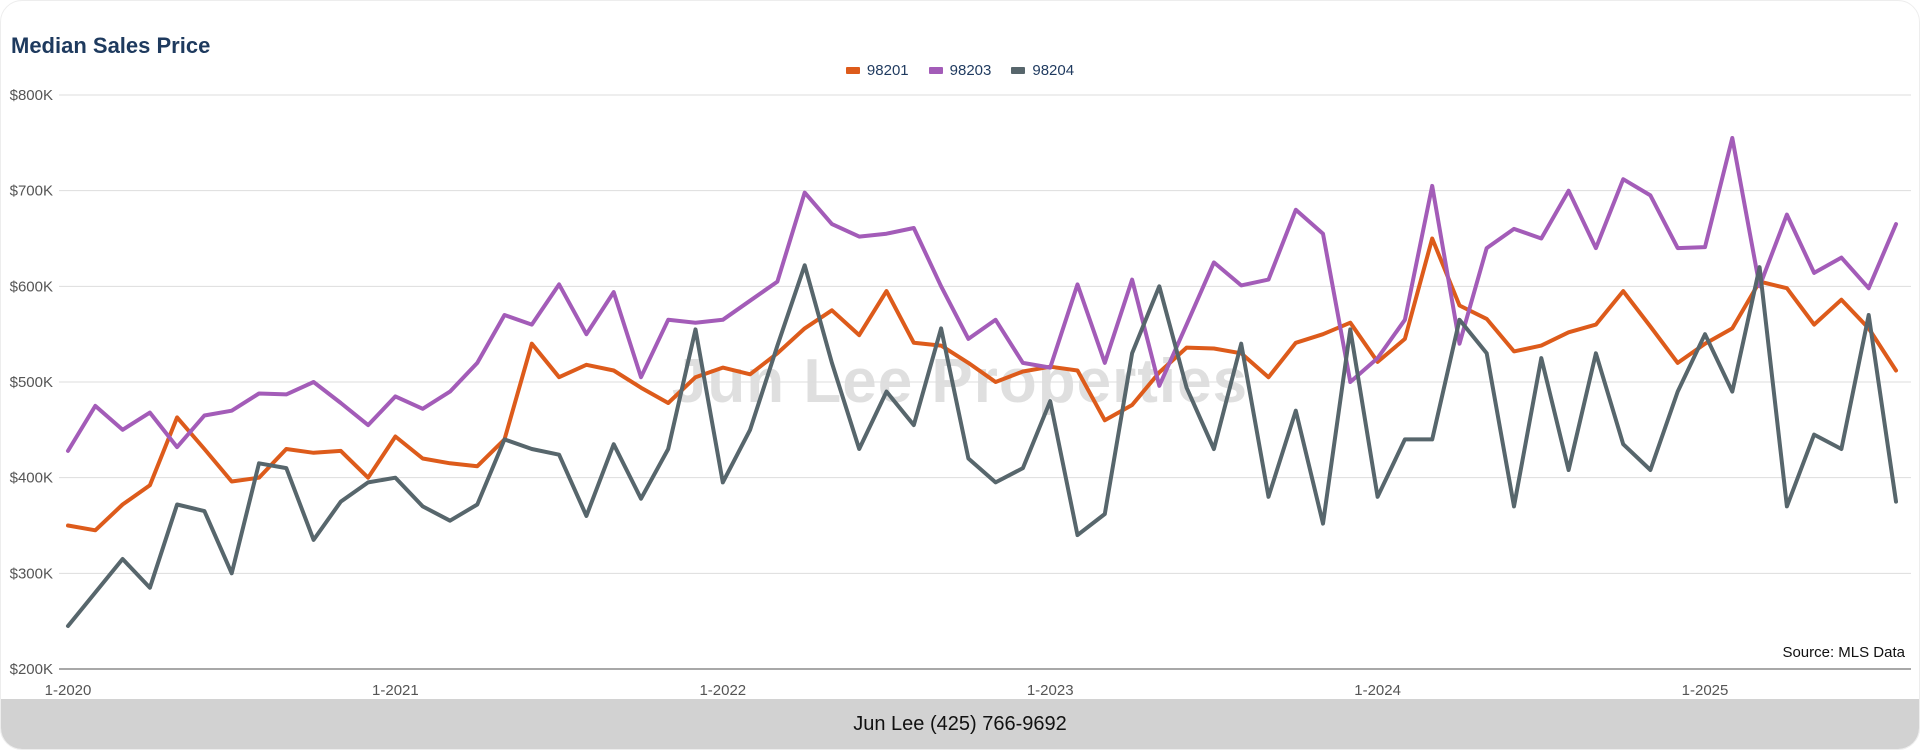  I want to click on footer-bar: Jun Lee (425) 766-9692, so click(960, 724).